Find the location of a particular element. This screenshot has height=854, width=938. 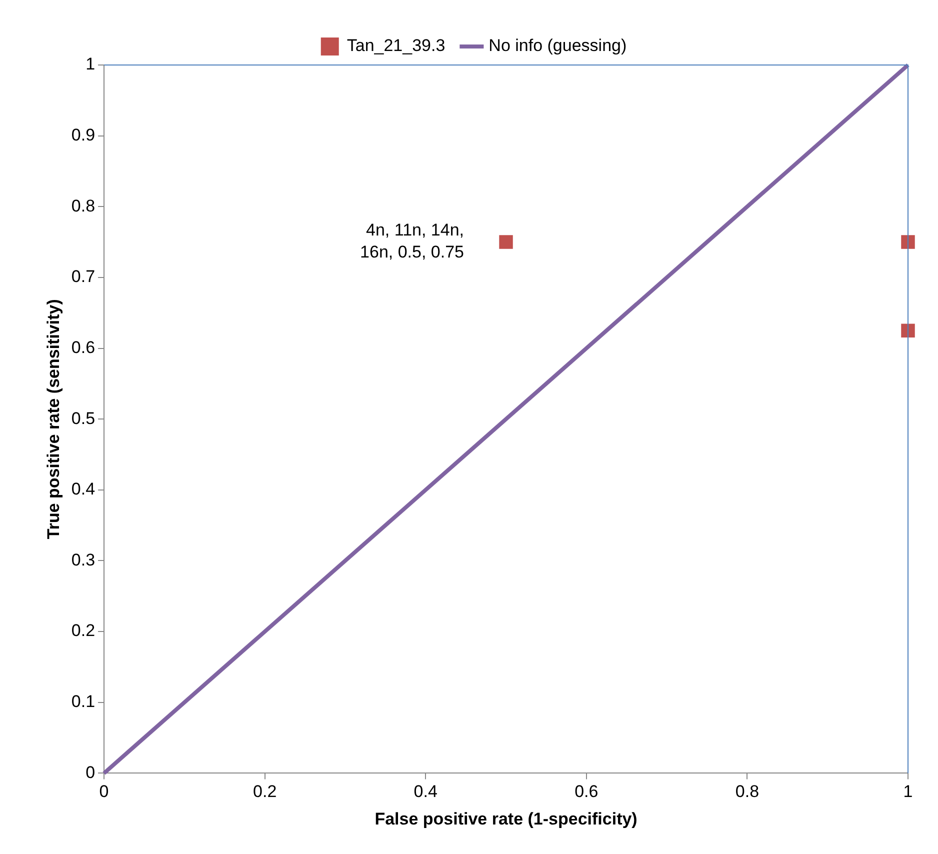

y-tick-label: 0.8 is located at coordinates (83, 206).